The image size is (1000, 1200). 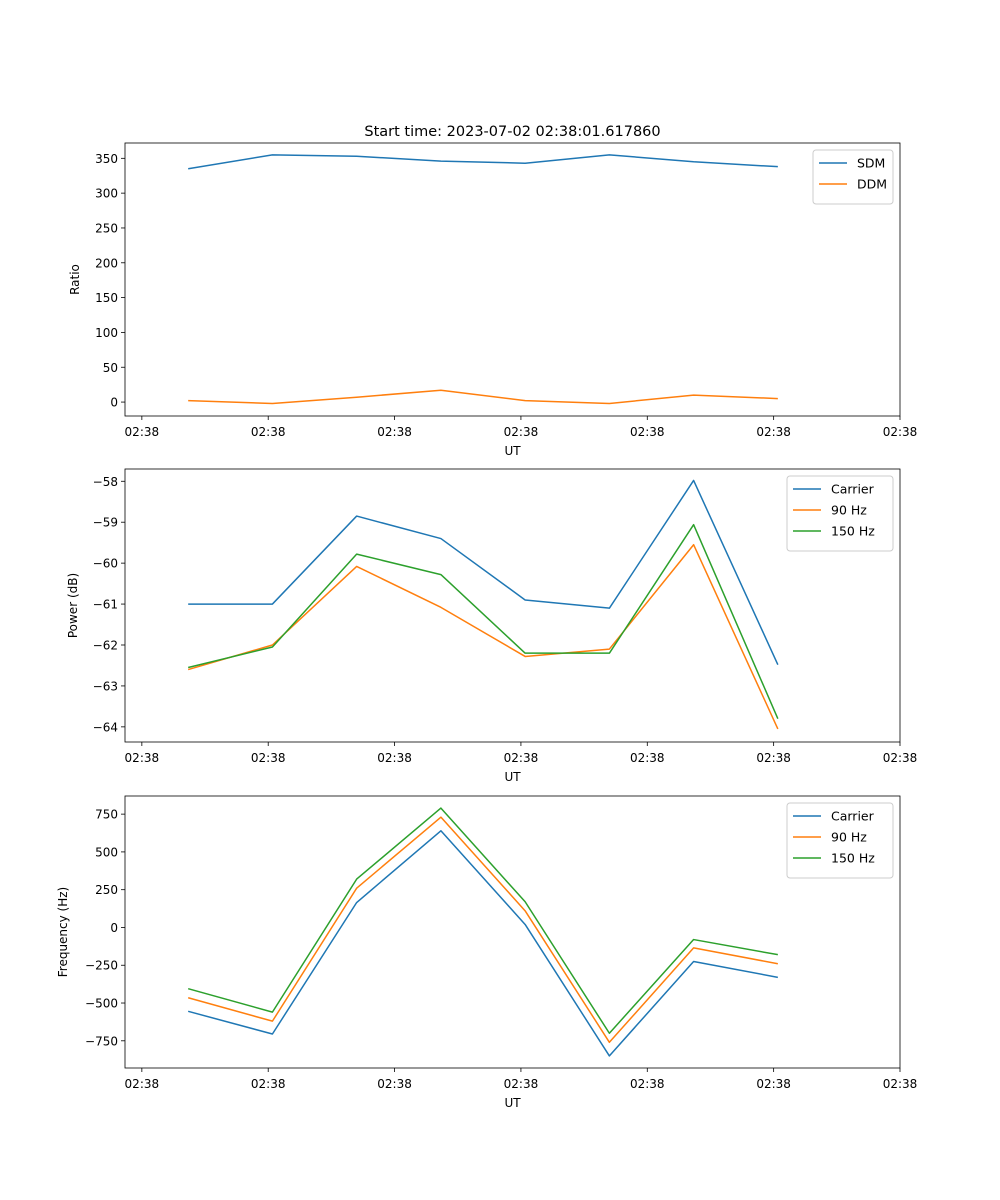 What do you see at coordinates (106, 298) in the screenshot?
I see `y-tick-label: 150` at bounding box center [106, 298].